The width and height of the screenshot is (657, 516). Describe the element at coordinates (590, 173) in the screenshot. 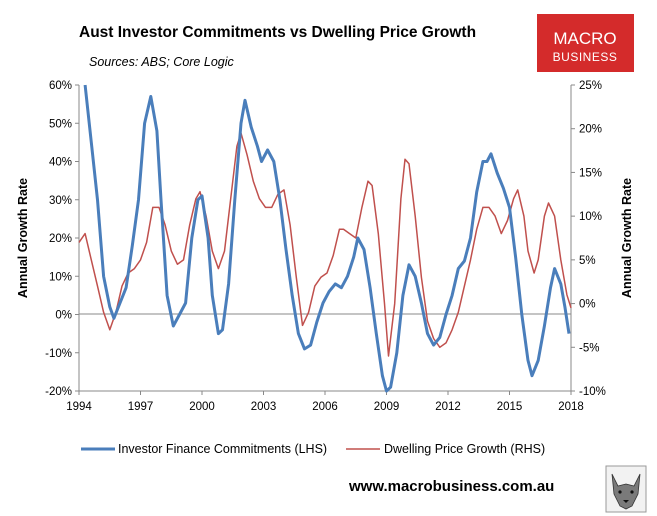

I see `right-tick-label: 15%` at that location.